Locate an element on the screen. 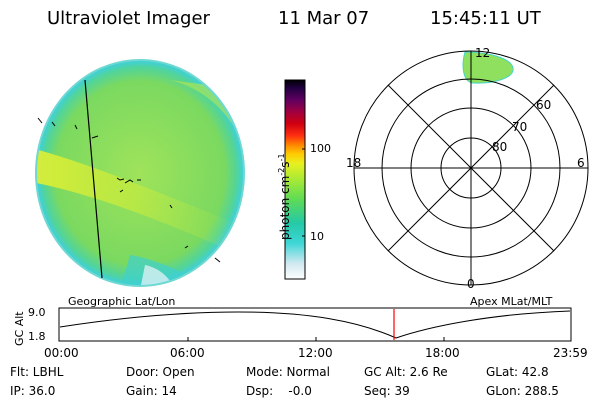 This screenshot has width=600, height=400. coastline-fragments is located at coordinates (129, 190).